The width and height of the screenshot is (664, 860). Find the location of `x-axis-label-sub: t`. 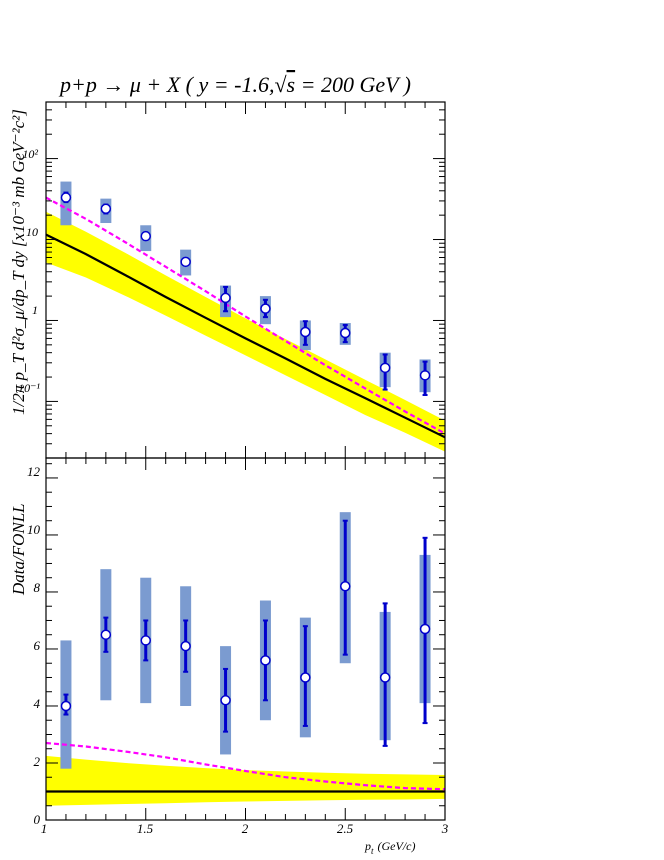

x-axis-label-sub: t is located at coordinates (372, 851).